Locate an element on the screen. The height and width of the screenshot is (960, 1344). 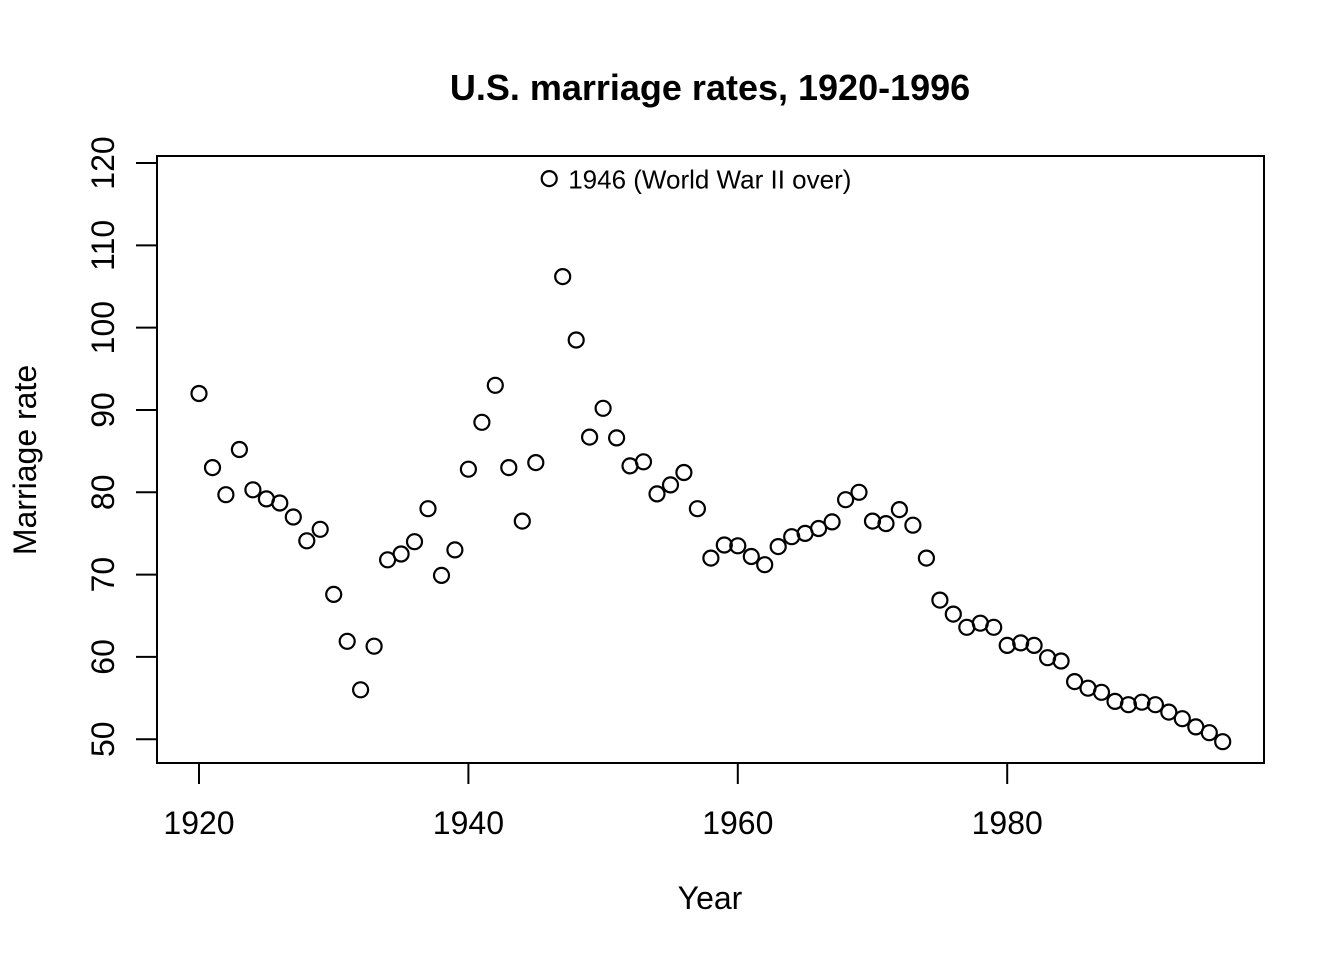
y-tick-label: 100 is located at coordinates (103, 327).